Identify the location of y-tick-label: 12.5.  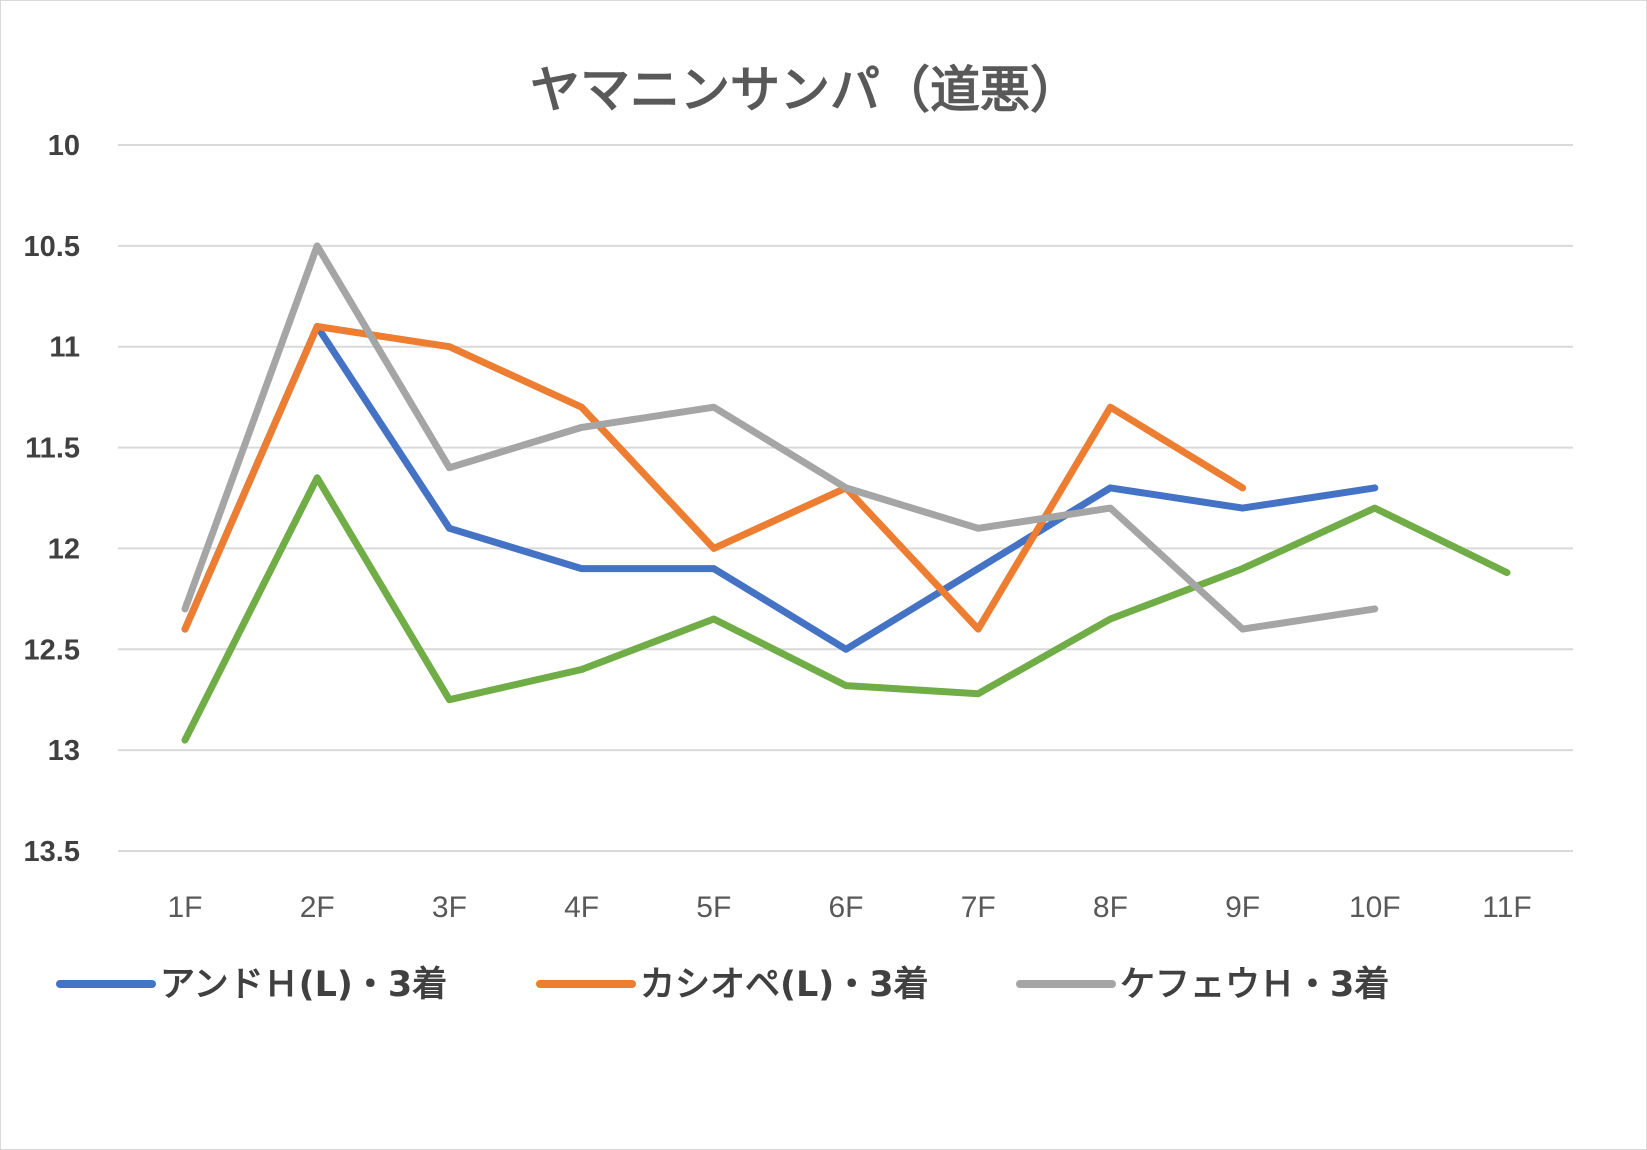
(52, 650).